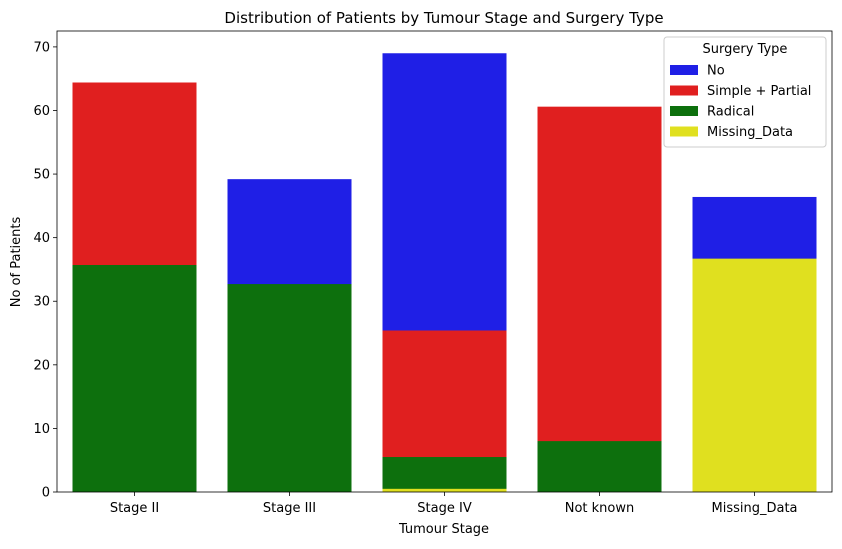 Image resolution: width=842 pixels, height=549 pixels. I want to click on legend-swatch-missing-data, so click(684, 131).